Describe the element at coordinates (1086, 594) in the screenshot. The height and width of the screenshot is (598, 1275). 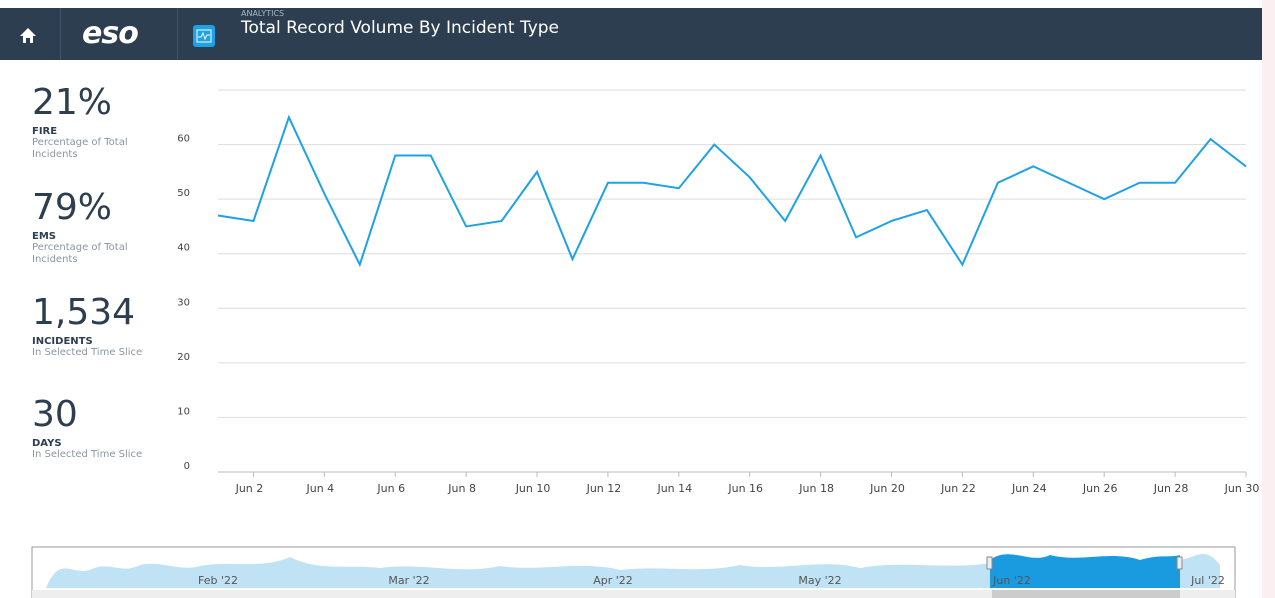
I see `scrollbar-thumb` at that location.